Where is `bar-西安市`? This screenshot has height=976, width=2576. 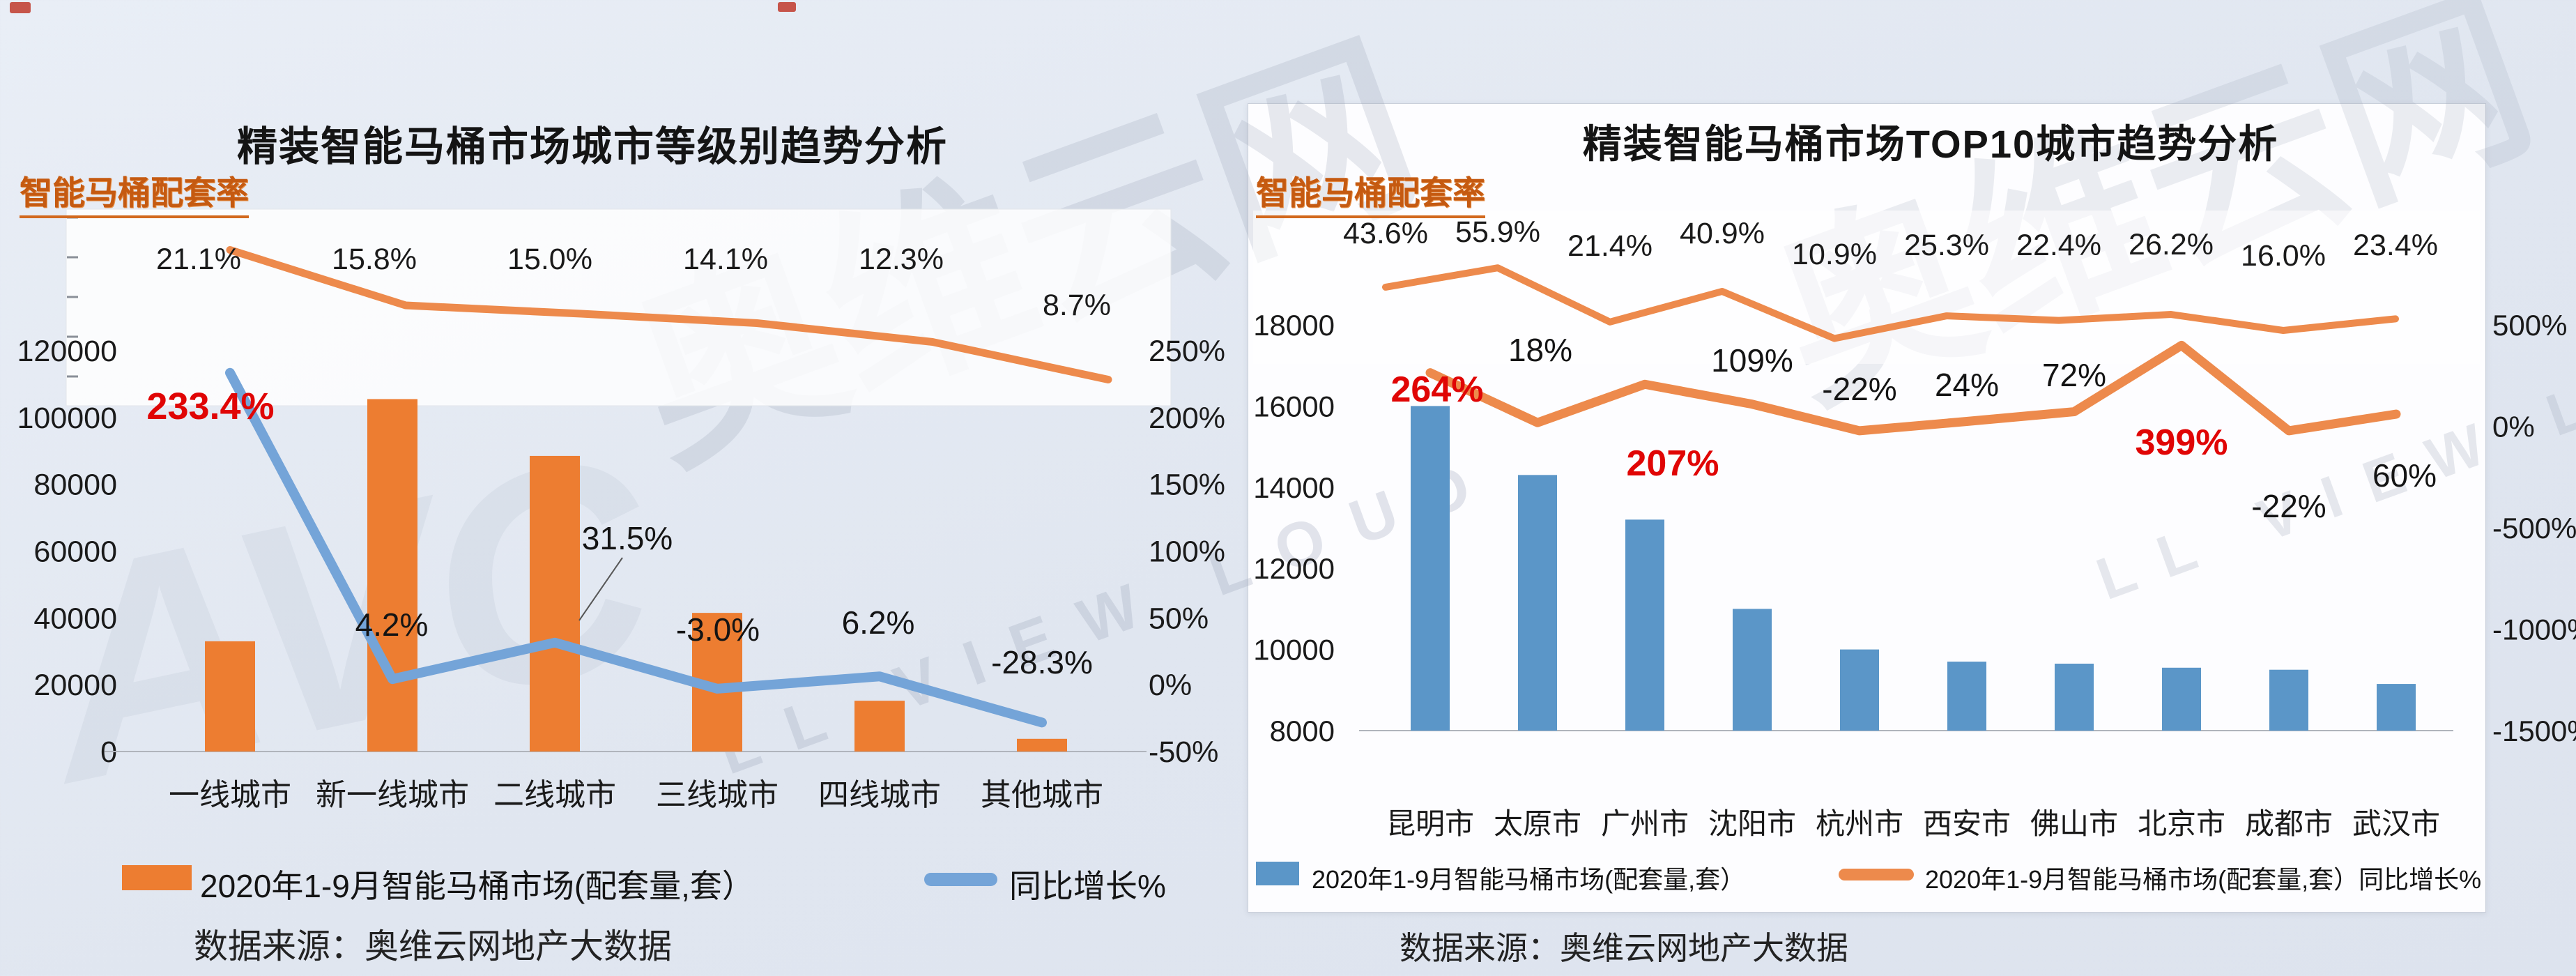 bar-西安市 is located at coordinates (1967, 696).